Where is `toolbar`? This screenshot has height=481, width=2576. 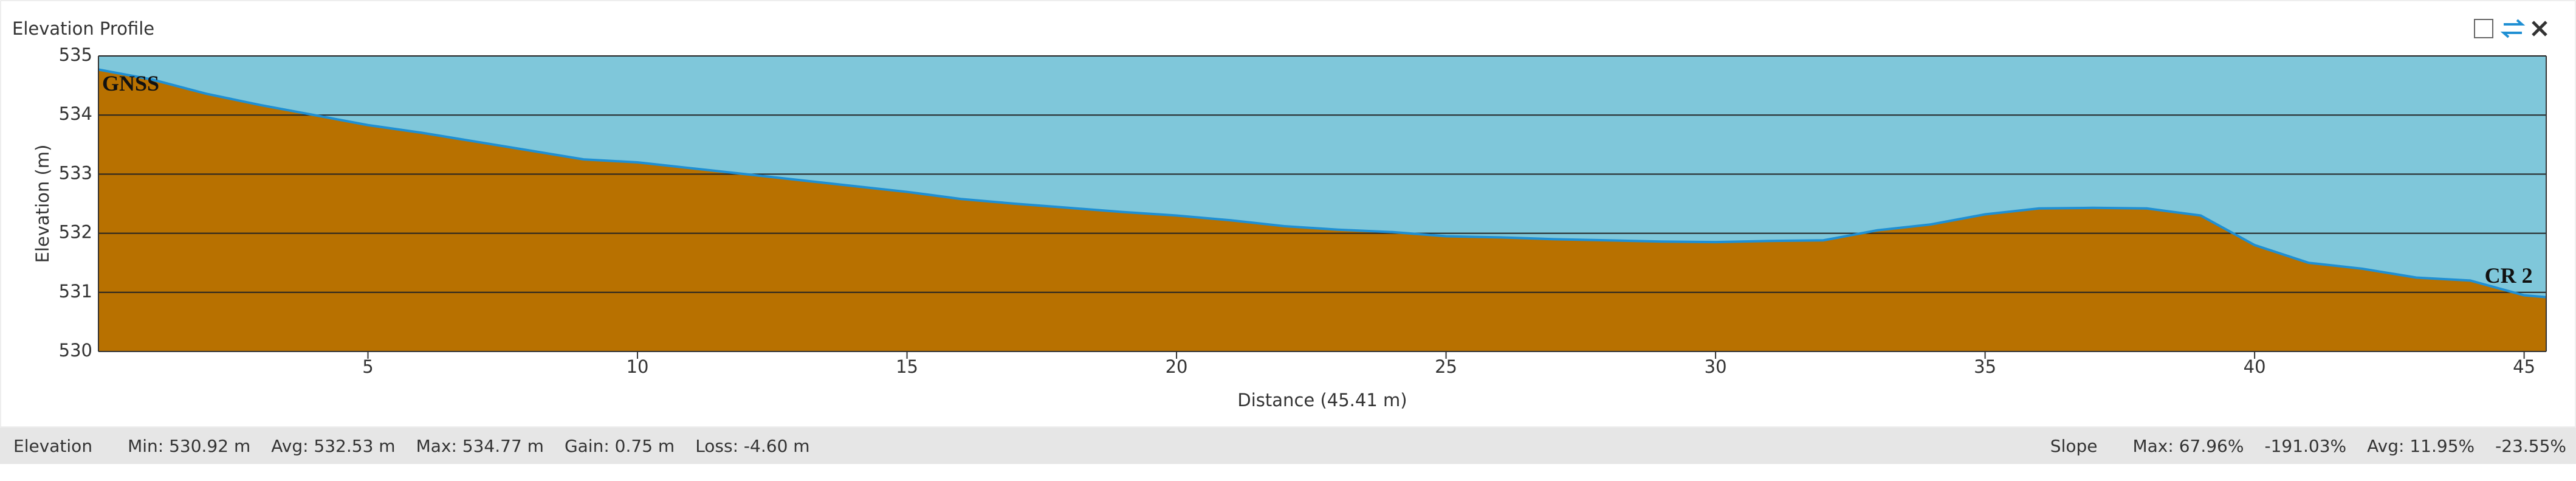
toolbar is located at coordinates (2510, 28).